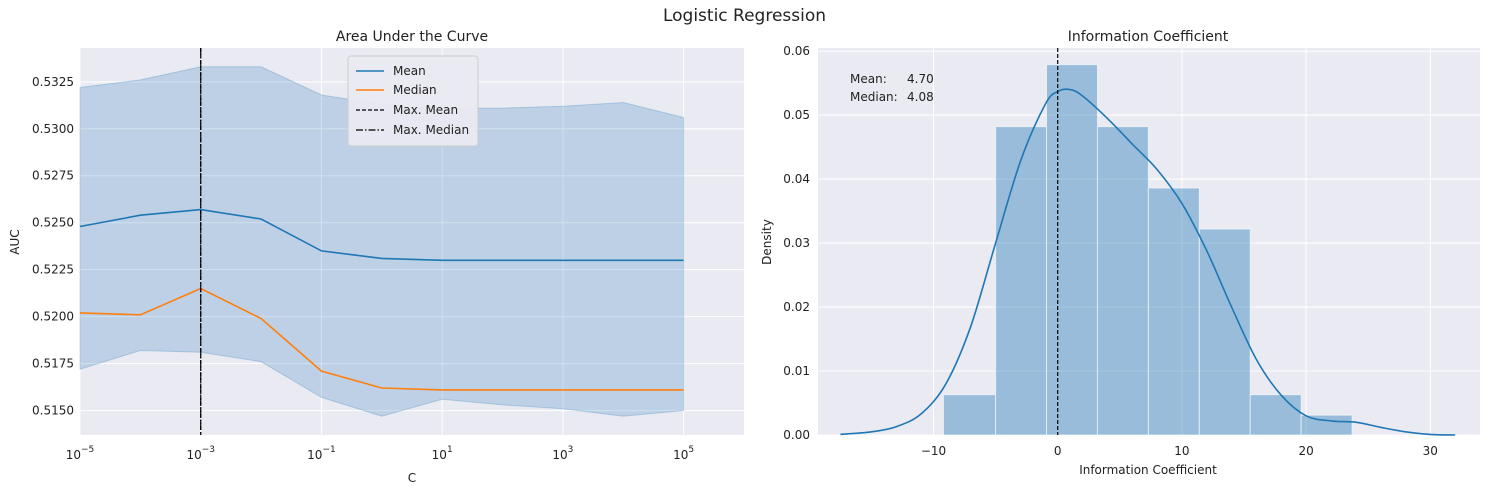  What do you see at coordinates (80, 453) in the screenshot?
I see `x-tick-label: 10⁻⁵` at bounding box center [80, 453].